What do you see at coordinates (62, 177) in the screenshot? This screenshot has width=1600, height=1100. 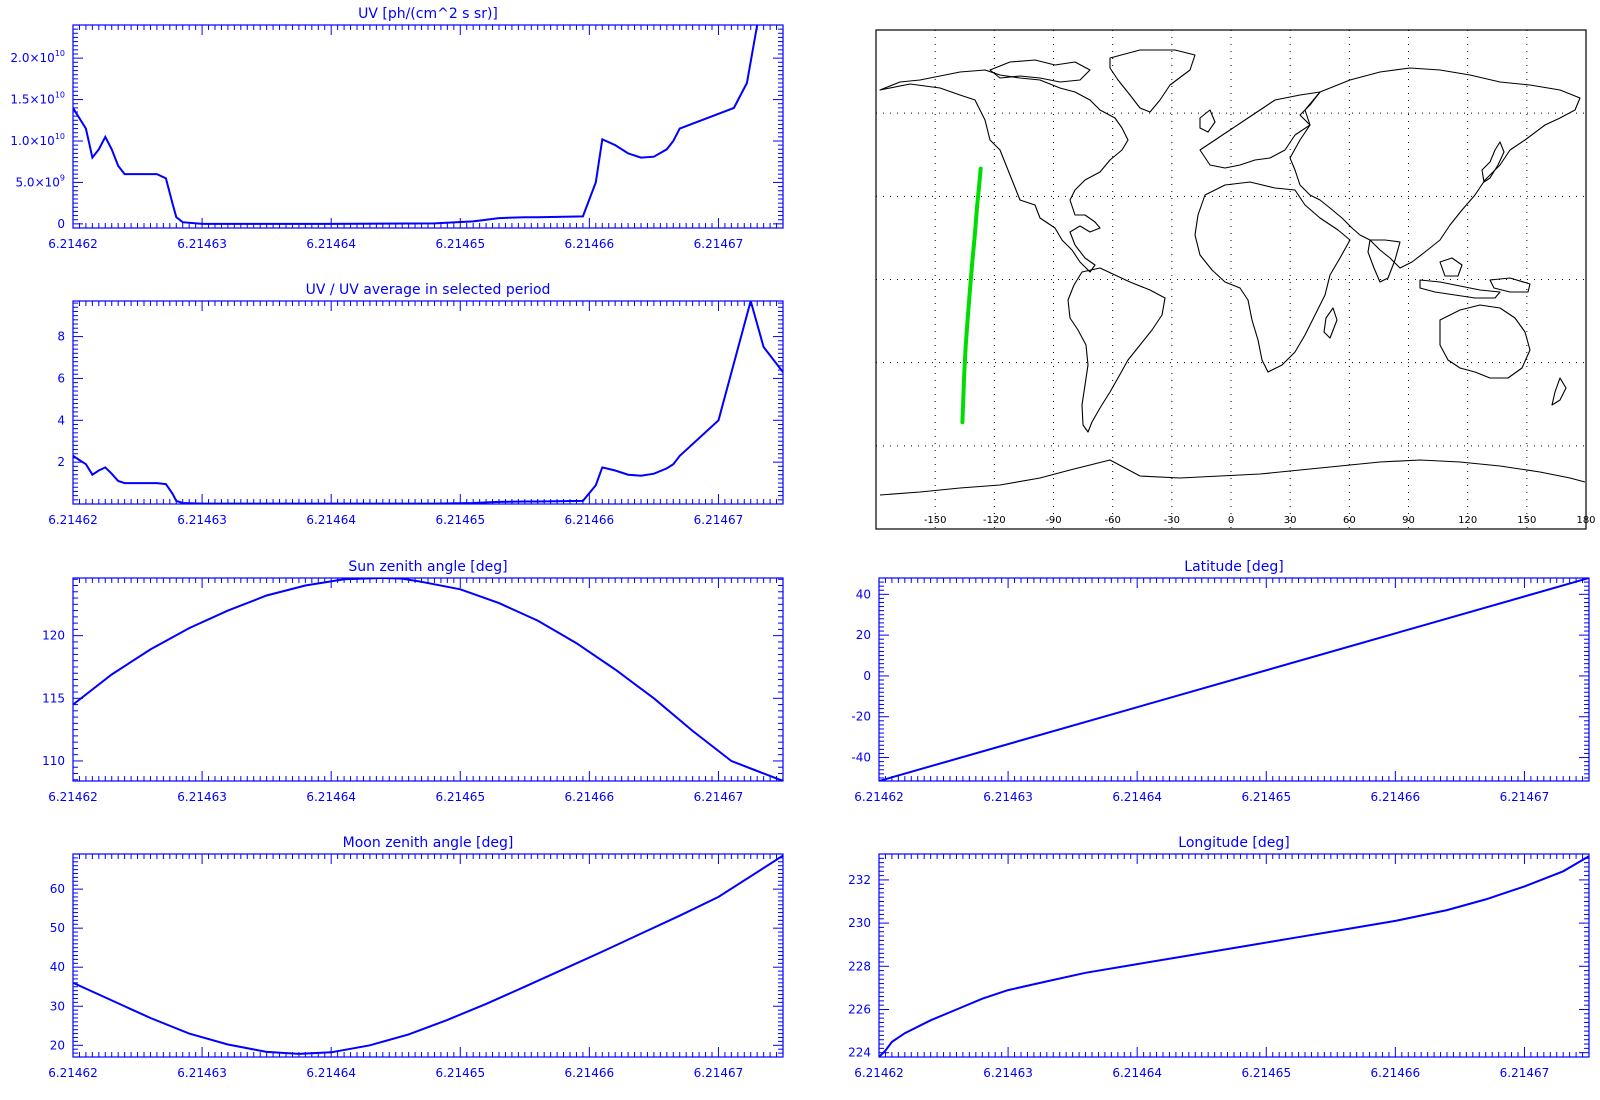 I see `y-tick-exponent: 9` at bounding box center [62, 177].